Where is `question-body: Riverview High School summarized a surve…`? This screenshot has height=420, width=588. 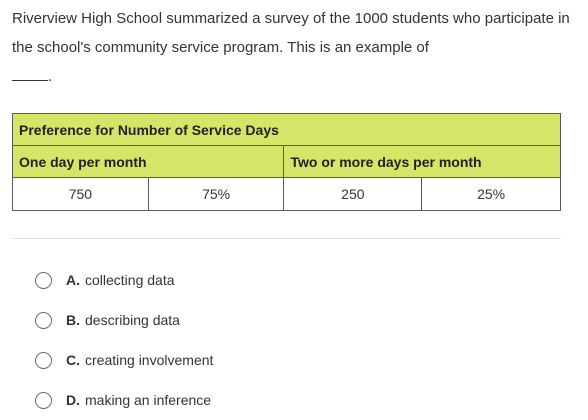
question-body: Riverview High School summarized a surve… is located at coordinates (291, 33).